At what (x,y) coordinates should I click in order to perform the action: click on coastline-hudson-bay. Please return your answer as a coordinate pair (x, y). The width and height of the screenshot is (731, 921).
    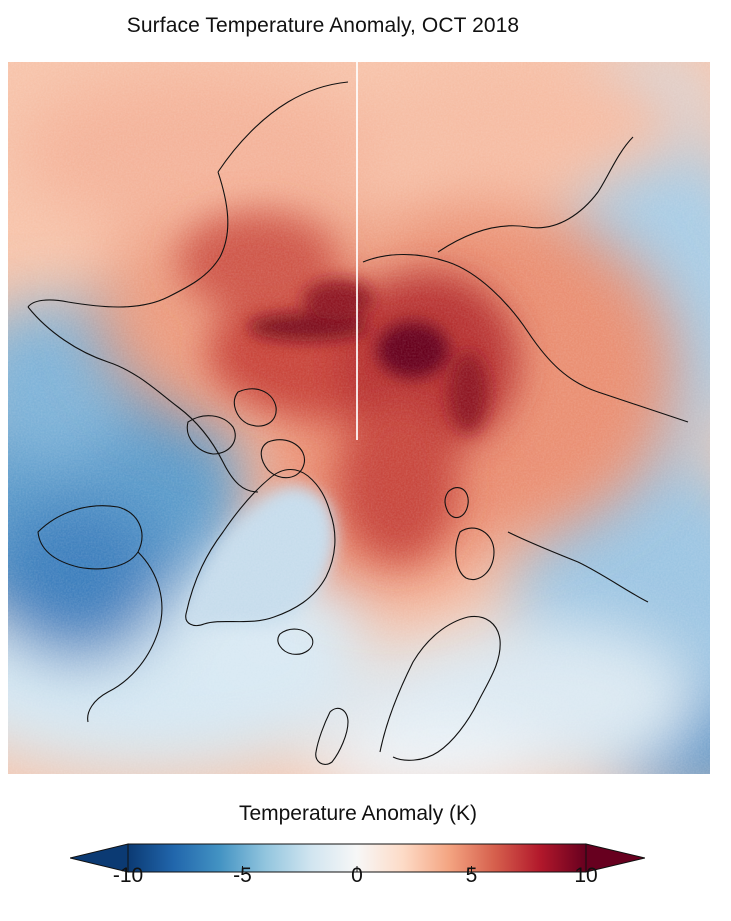
    Looking at the image, I should click on (90, 537).